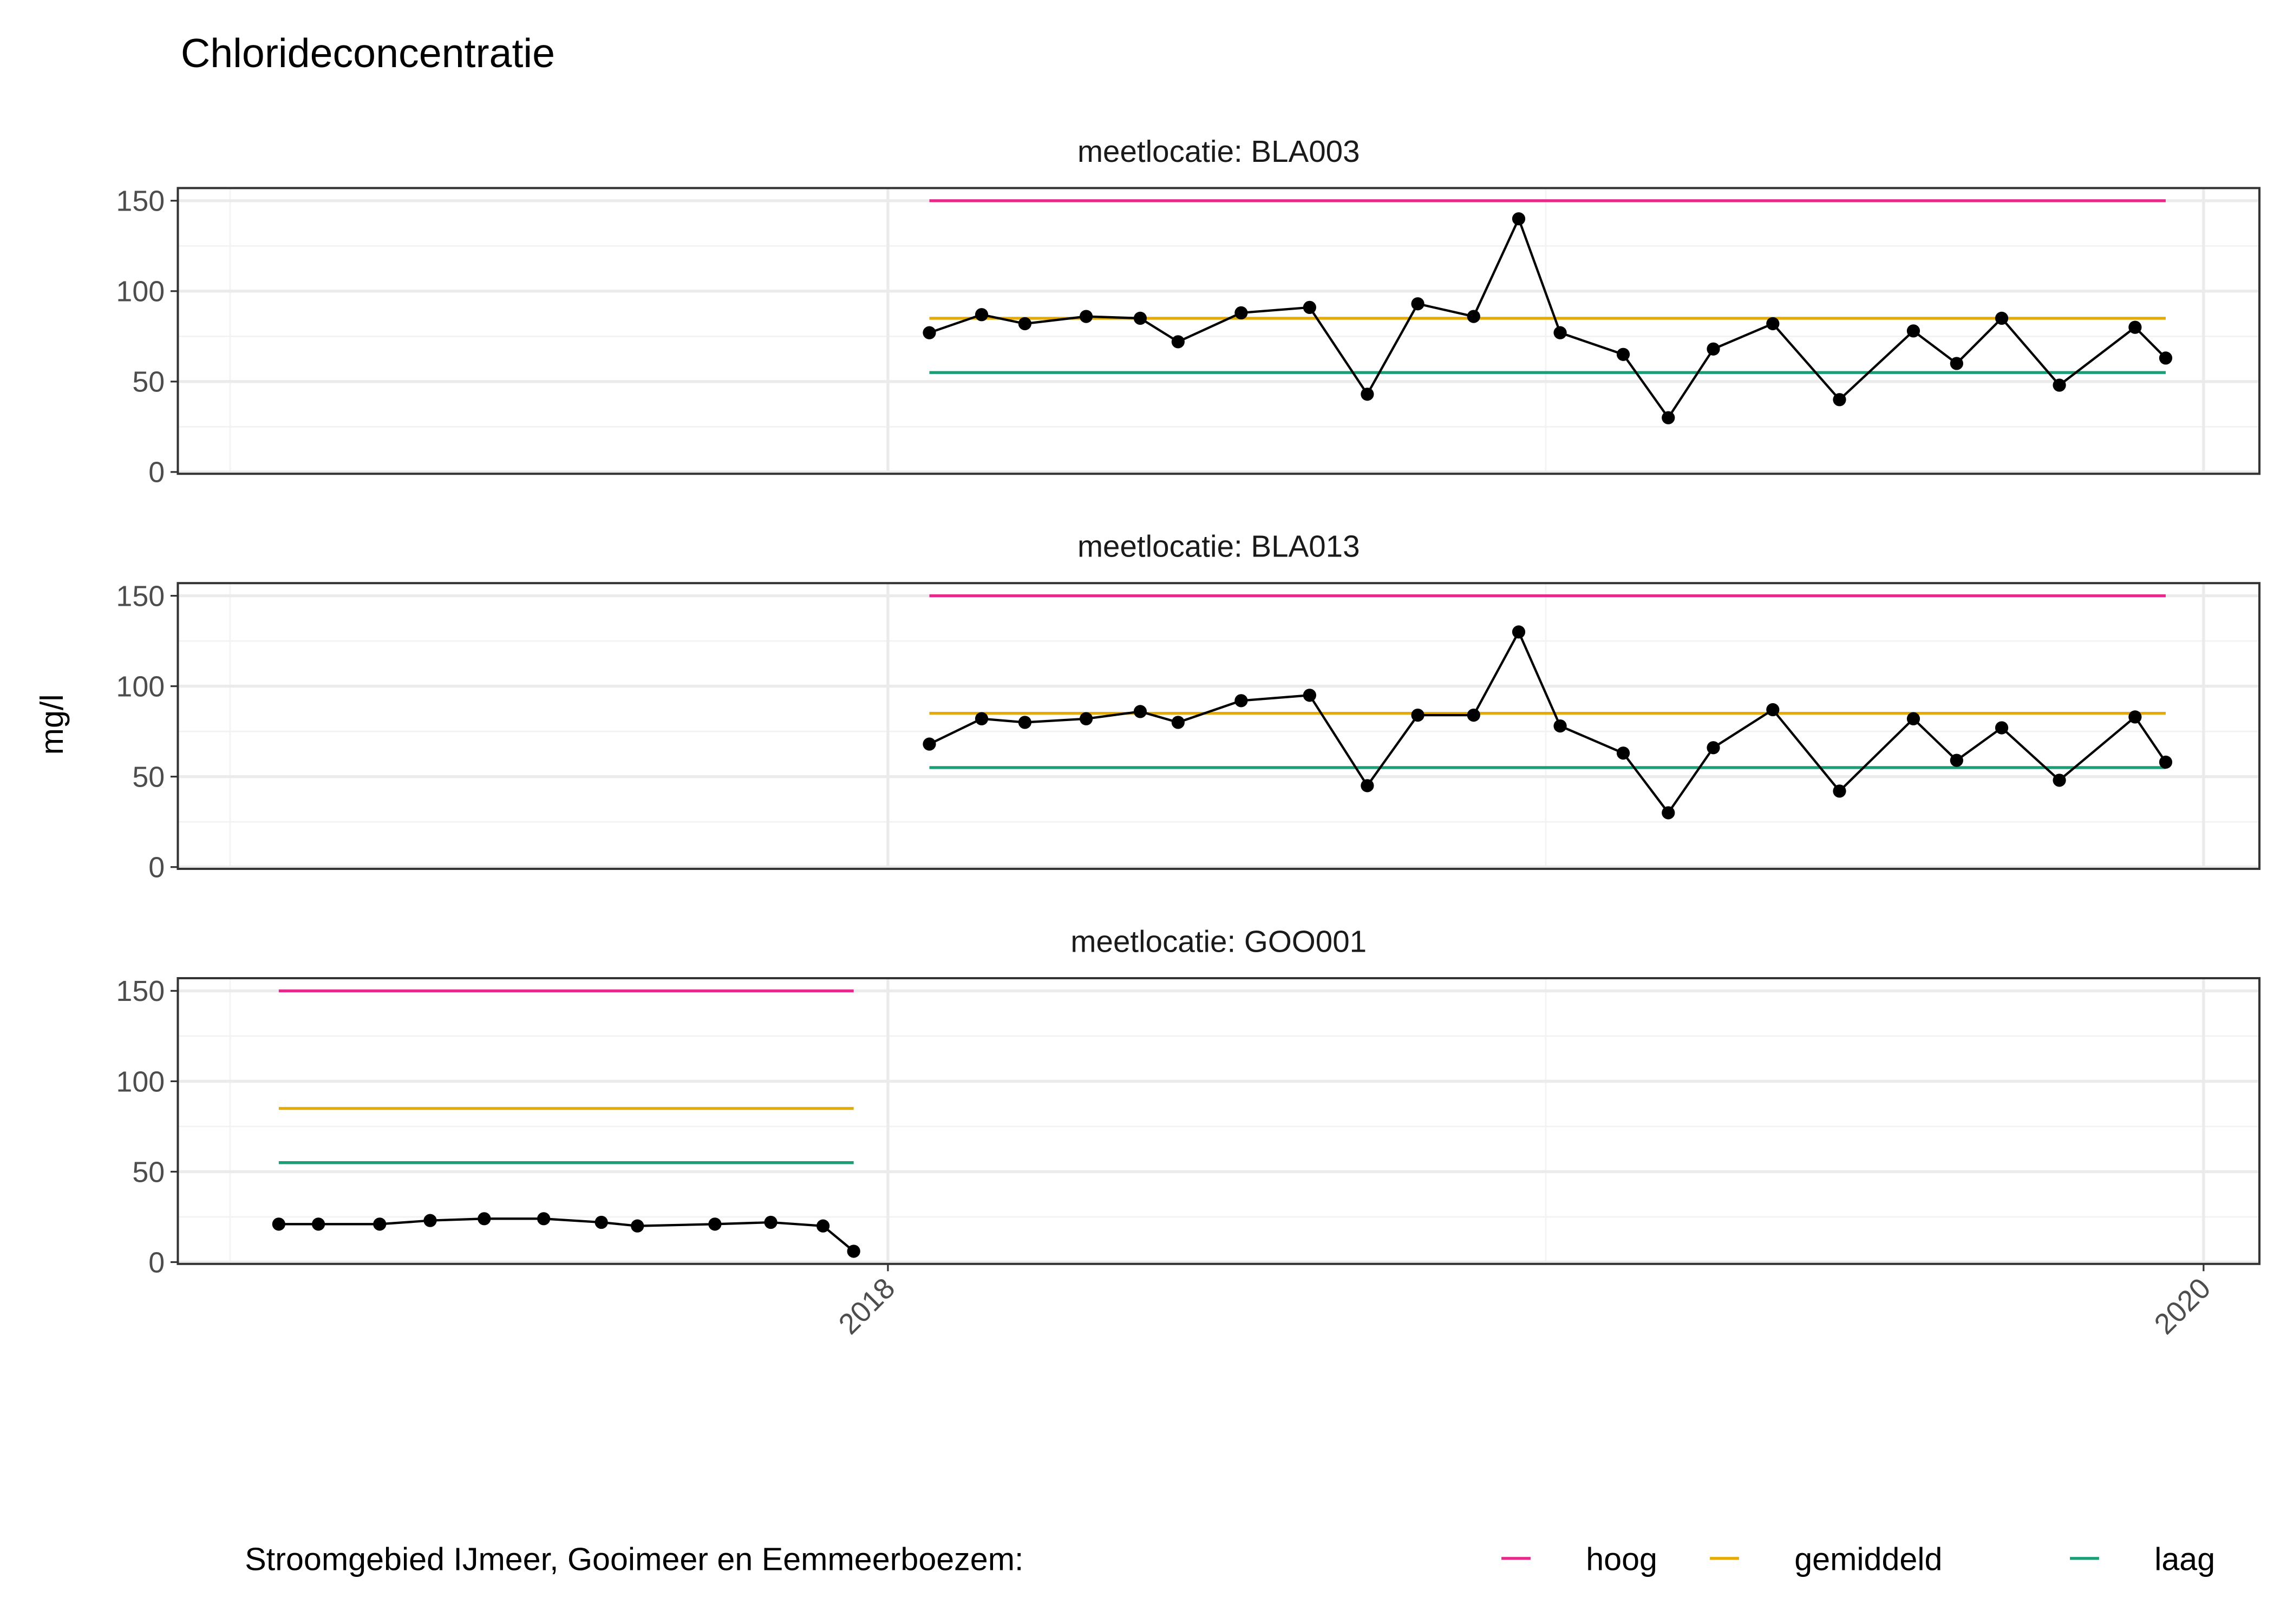  I want to click on y-axis-title: mg/l, so click(52, 724).